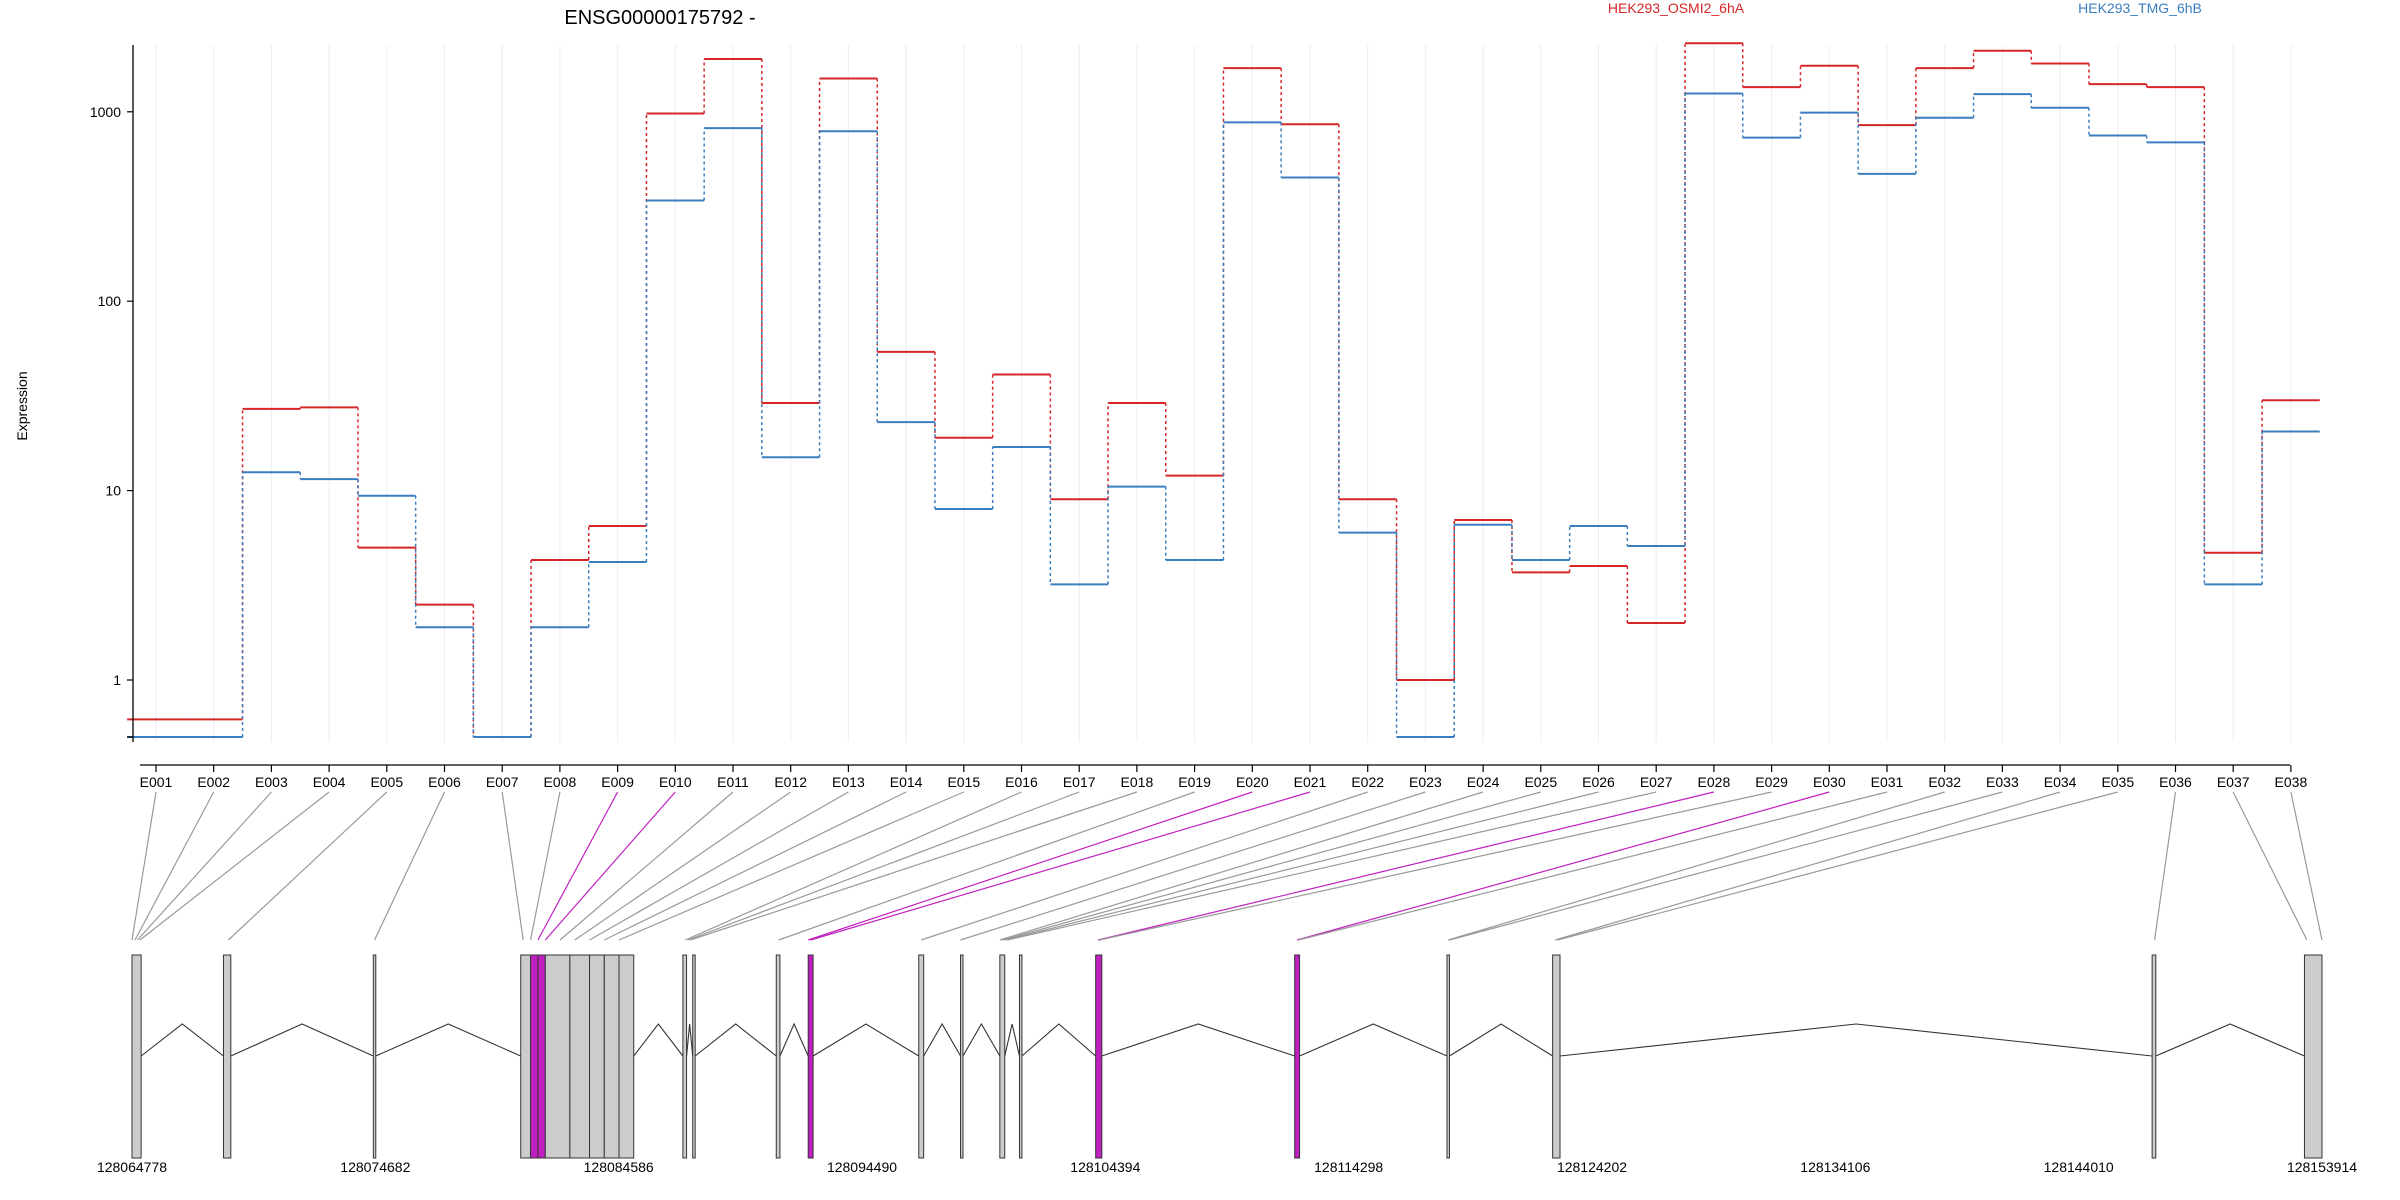  I want to click on coordinate-label: 128074682, so click(375, 1167).